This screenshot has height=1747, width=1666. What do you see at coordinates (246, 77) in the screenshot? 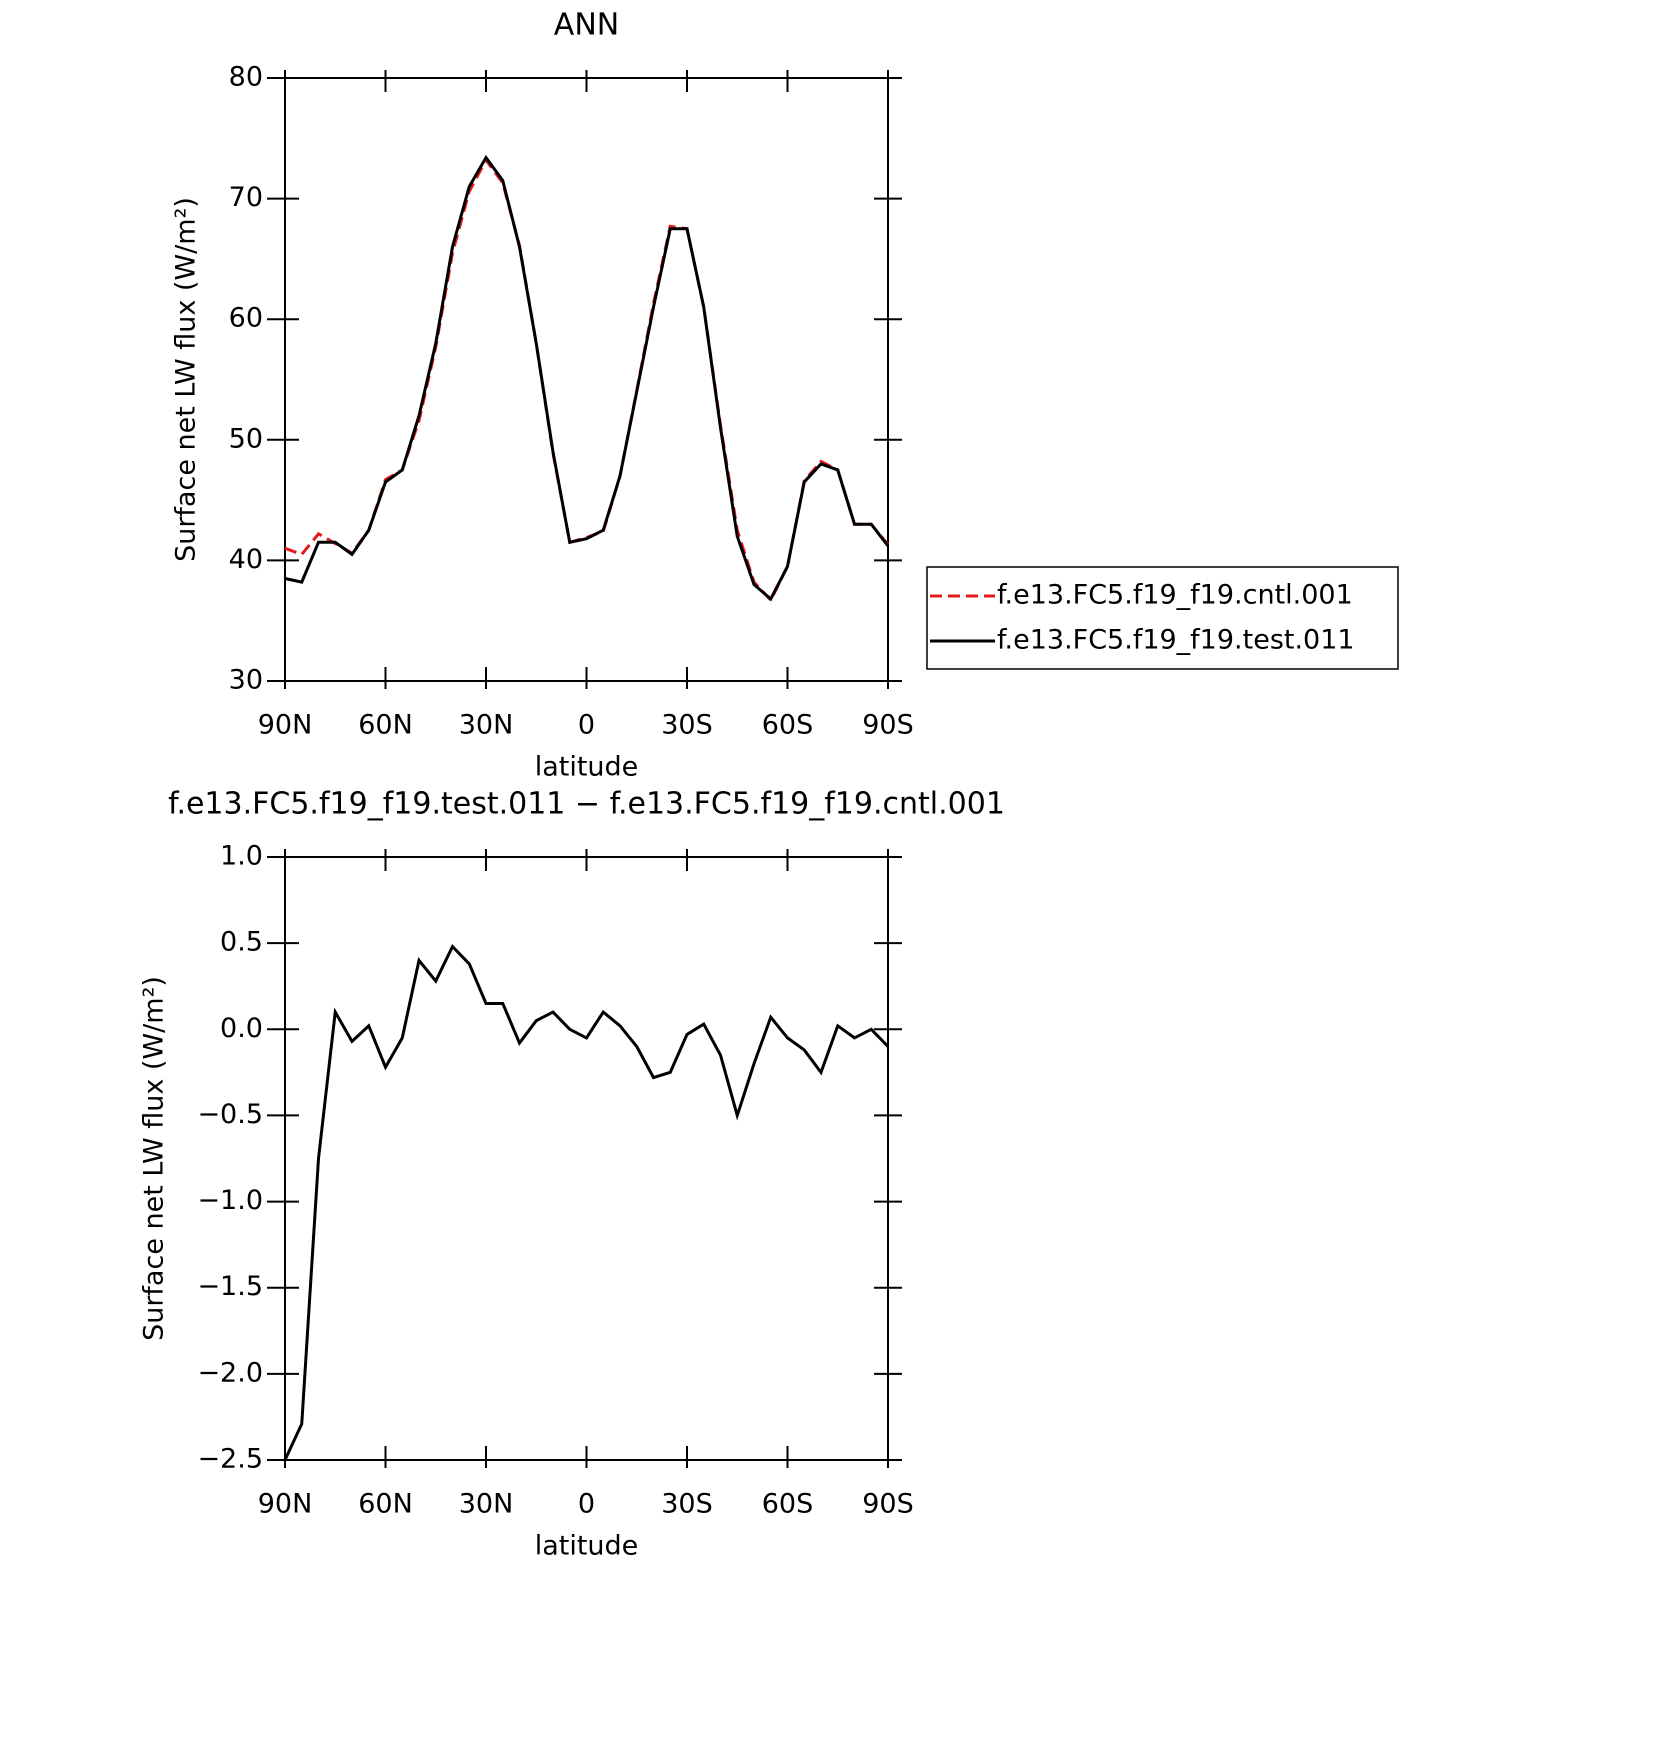
I see `y-tick-label: 80` at bounding box center [246, 77].